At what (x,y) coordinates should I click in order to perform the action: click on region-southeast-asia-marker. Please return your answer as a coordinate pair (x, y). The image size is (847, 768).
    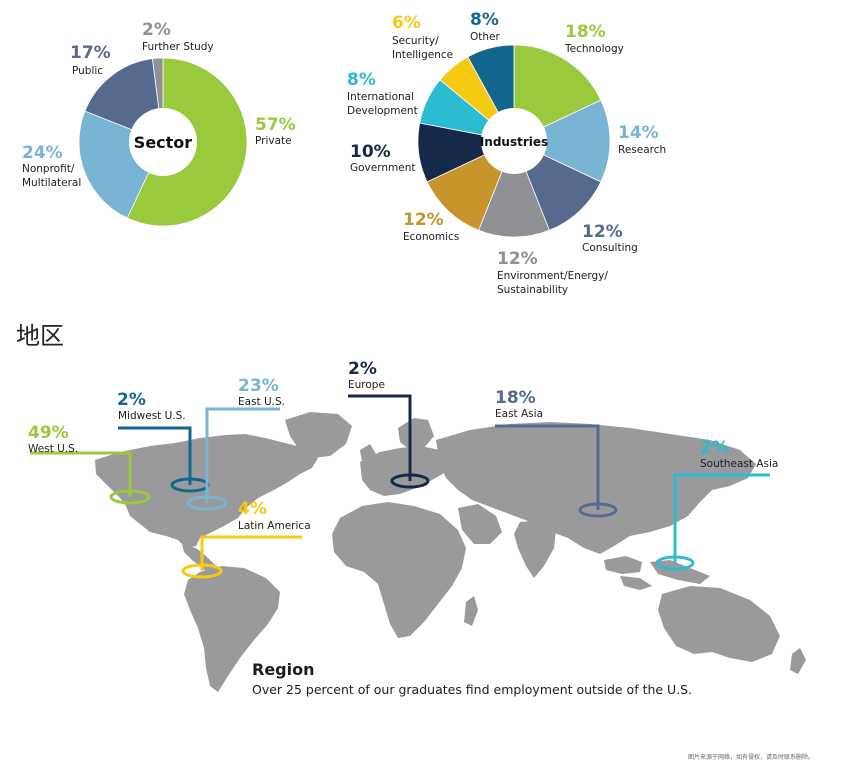
    Looking at the image, I should click on (675, 563).